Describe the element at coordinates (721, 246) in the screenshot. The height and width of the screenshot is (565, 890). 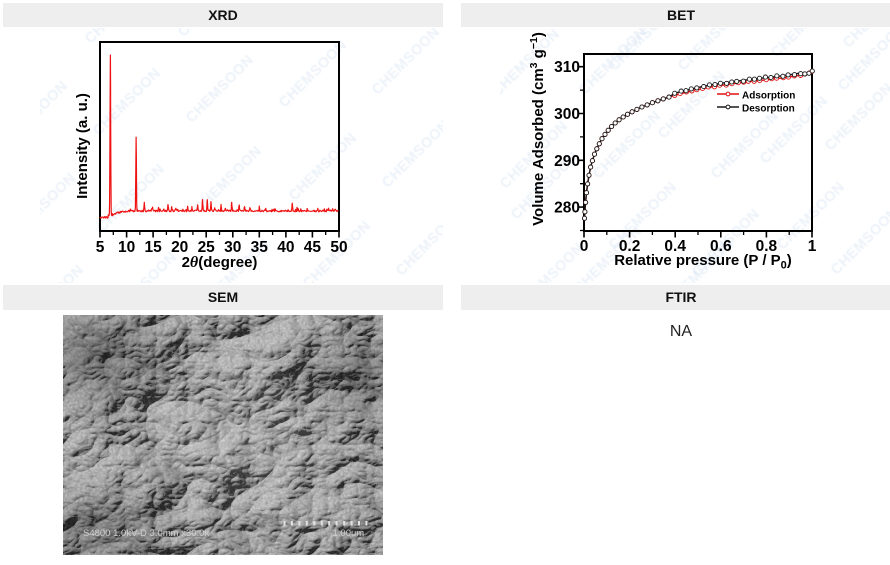
I see `svg-text: 0.6` at that location.